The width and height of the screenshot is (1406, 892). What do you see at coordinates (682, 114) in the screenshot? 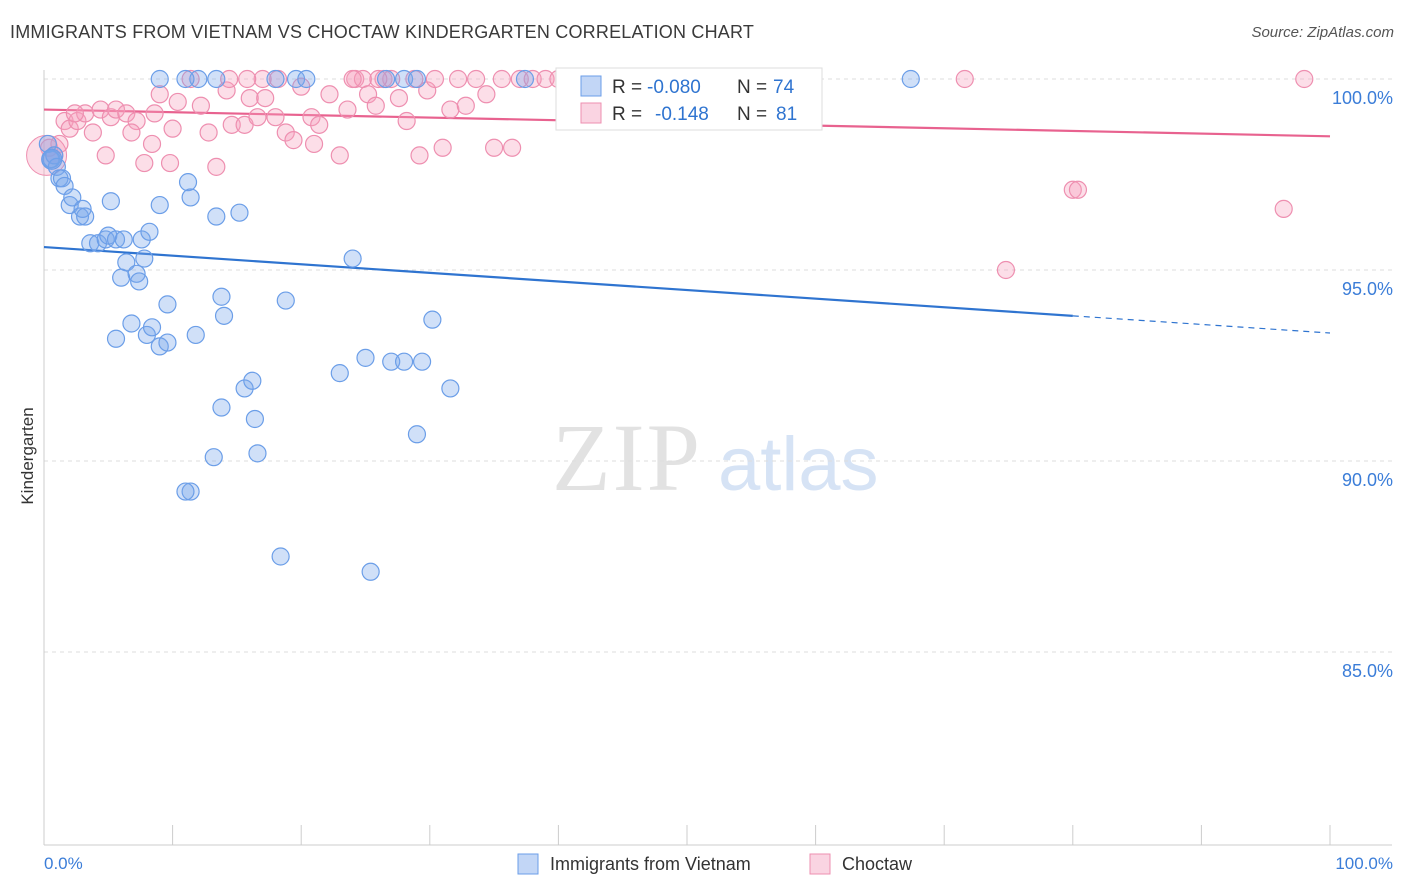
I see `legend-r-value-2: -0.148` at bounding box center [682, 114].